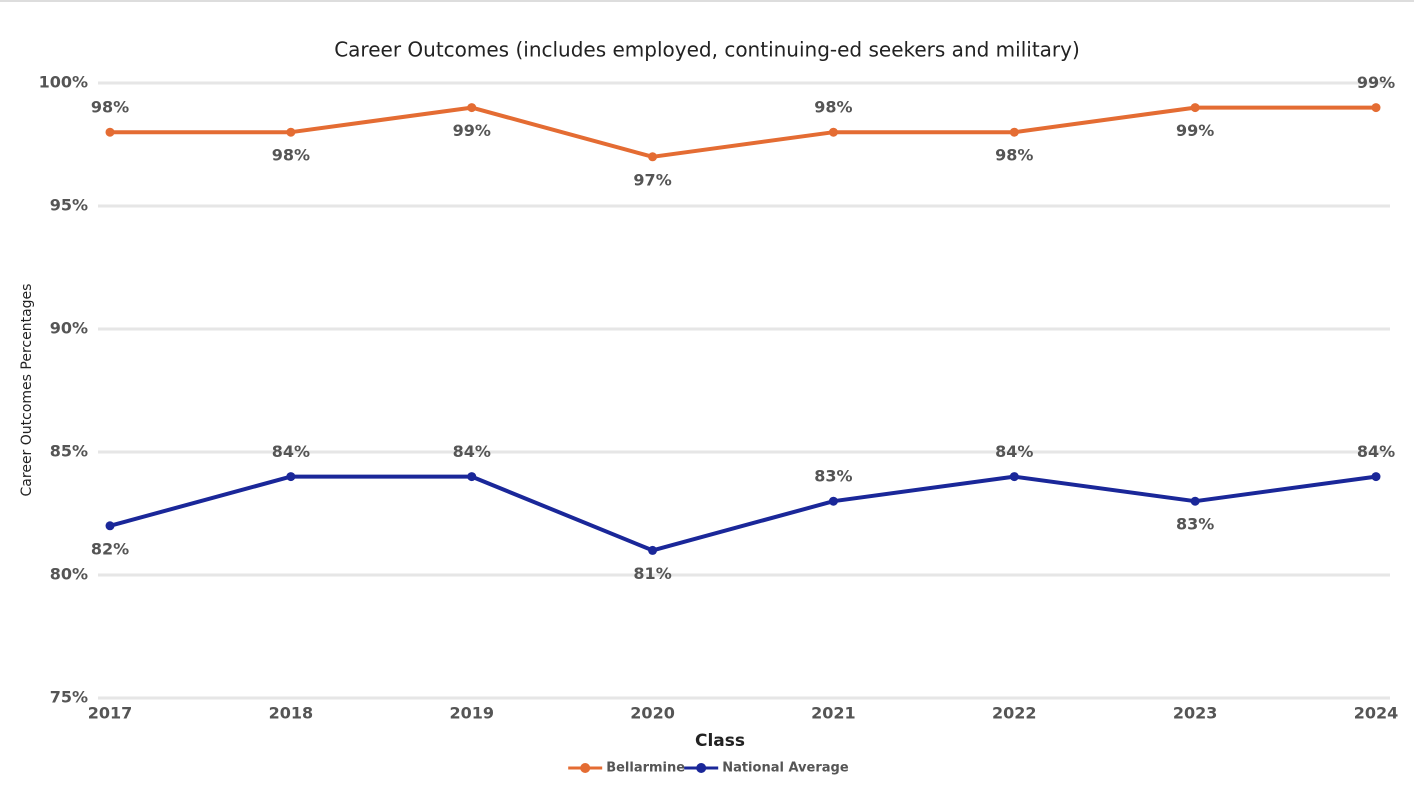 The image size is (1414, 794). I want to click on y-axis-label: Career Outcomes Percentages, so click(27, 390).